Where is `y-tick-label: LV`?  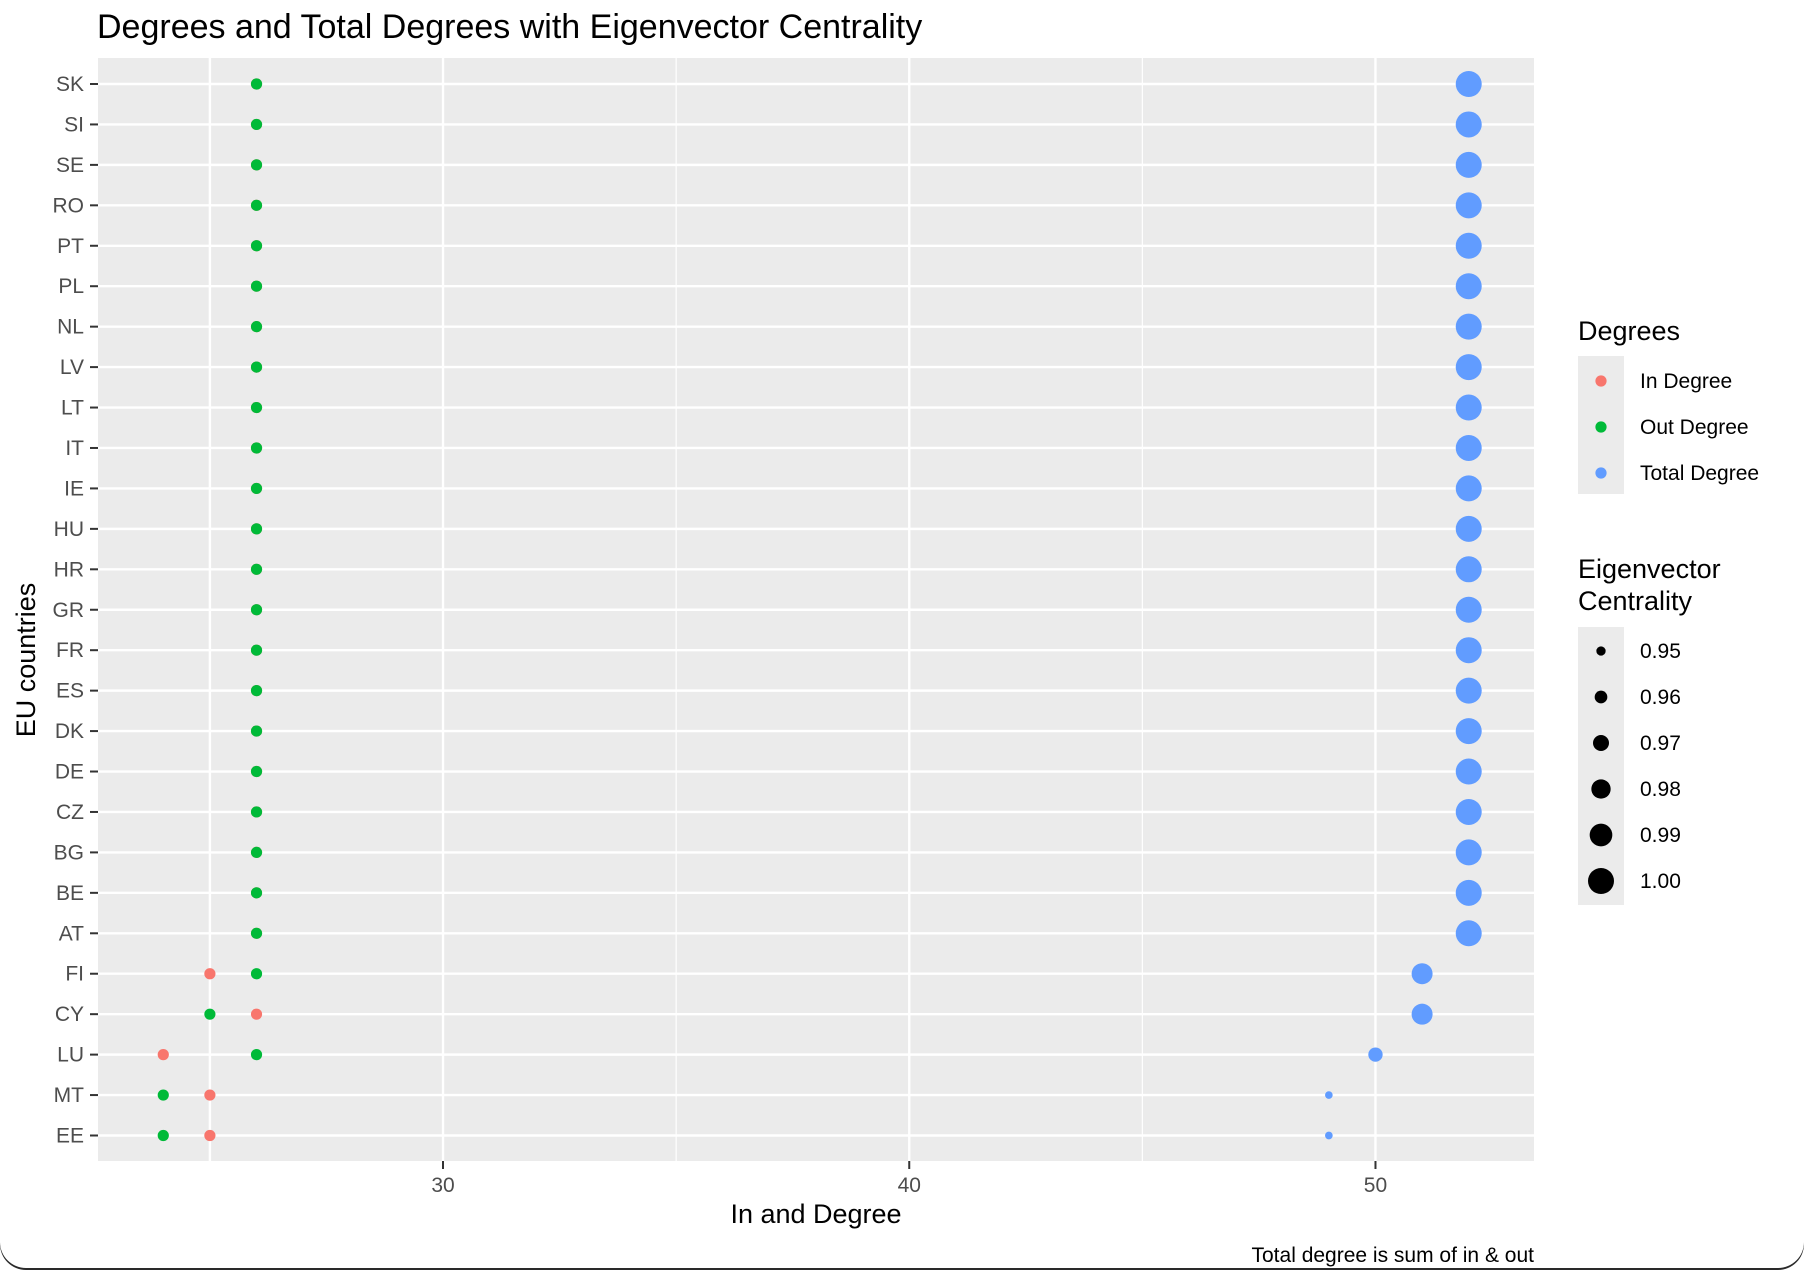
y-tick-label: LV is located at coordinates (72, 367).